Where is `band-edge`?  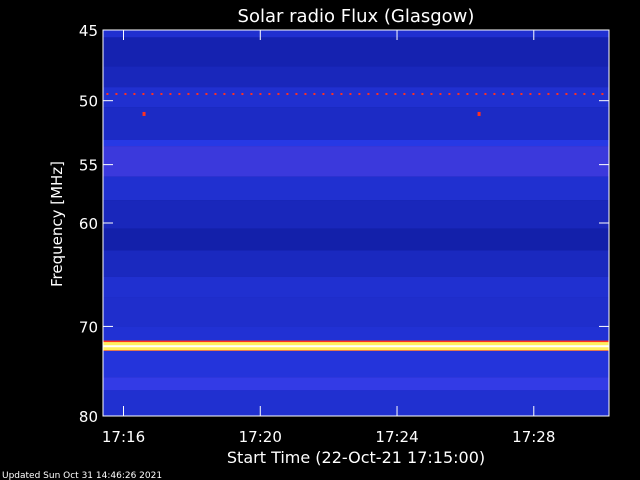
band-edge is located at coordinates (356, 341).